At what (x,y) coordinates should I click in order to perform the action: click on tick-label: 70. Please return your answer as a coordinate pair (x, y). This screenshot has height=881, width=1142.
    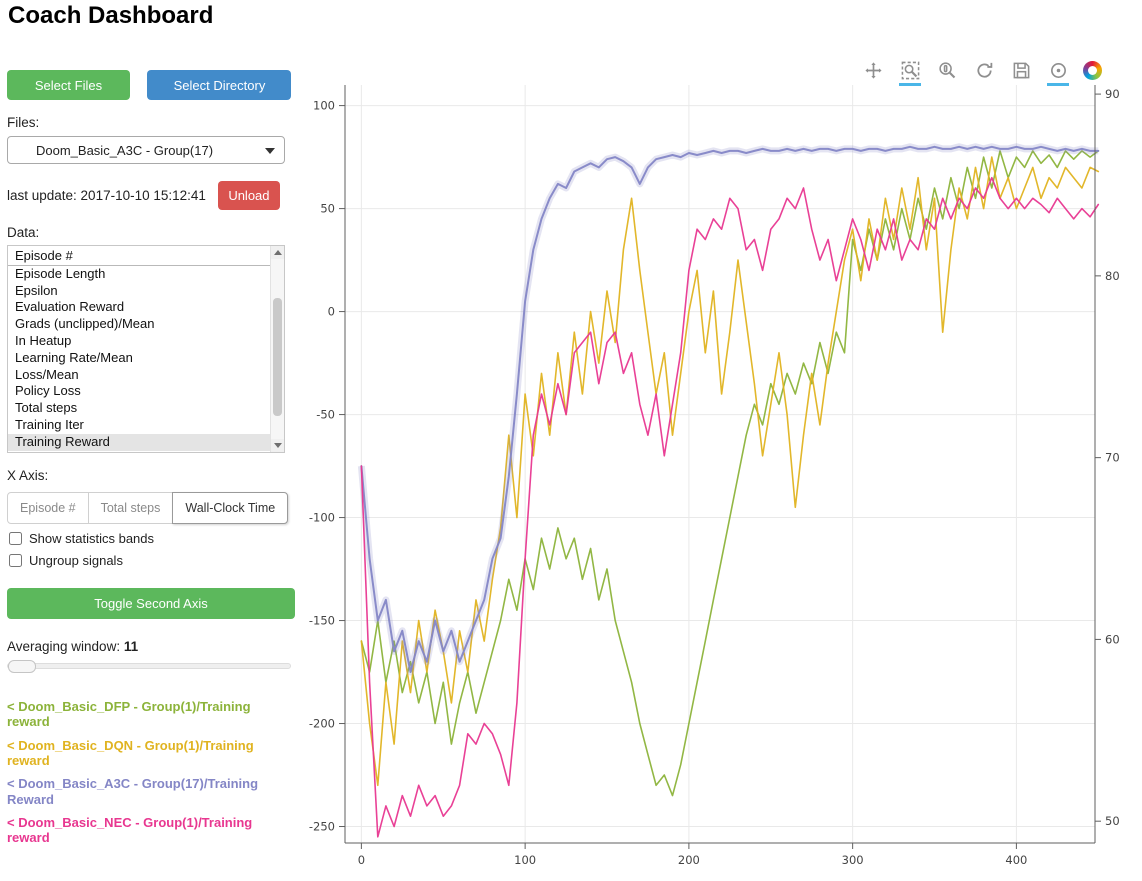
    Looking at the image, I should click on (1112, 458).